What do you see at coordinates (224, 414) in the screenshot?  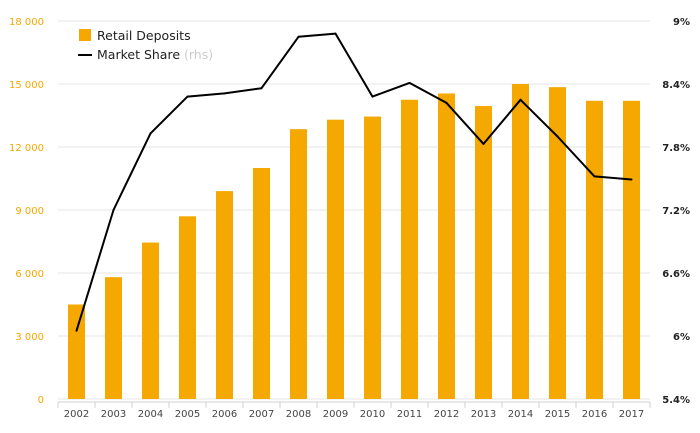 I see `x-tick-label: 2006` at bounding box center [224, 414].